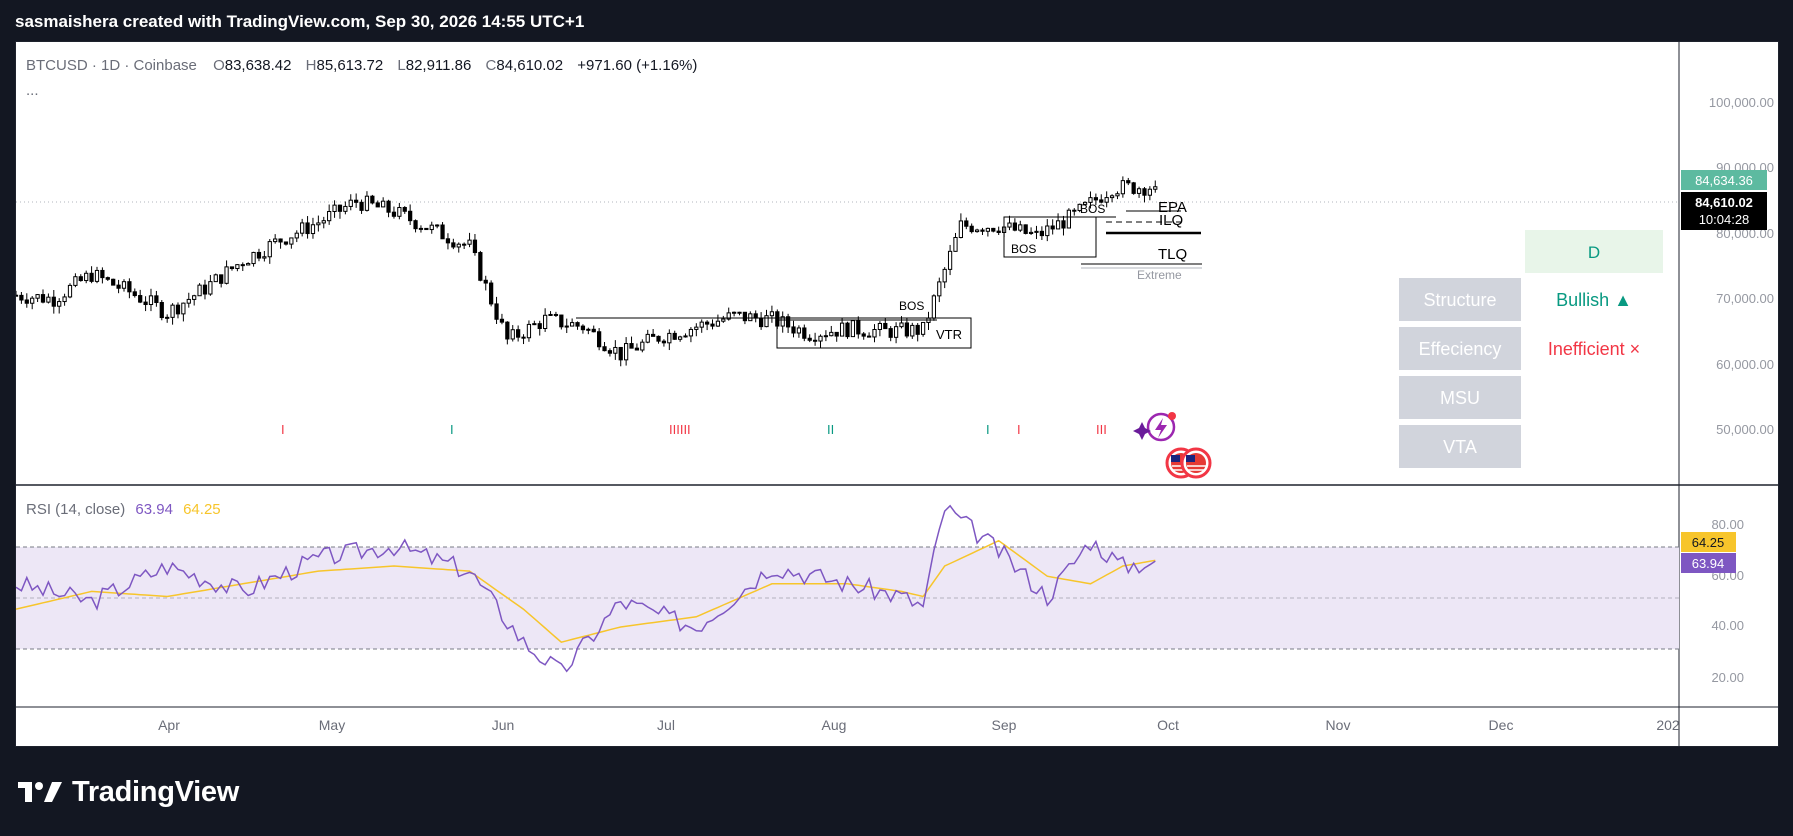 The height and width of the screenshot is (836, 1793). Describe the element at coordinates (746, 445) in the screenshot. I see `event-markers: I I IIIIII II I I III` at that location.